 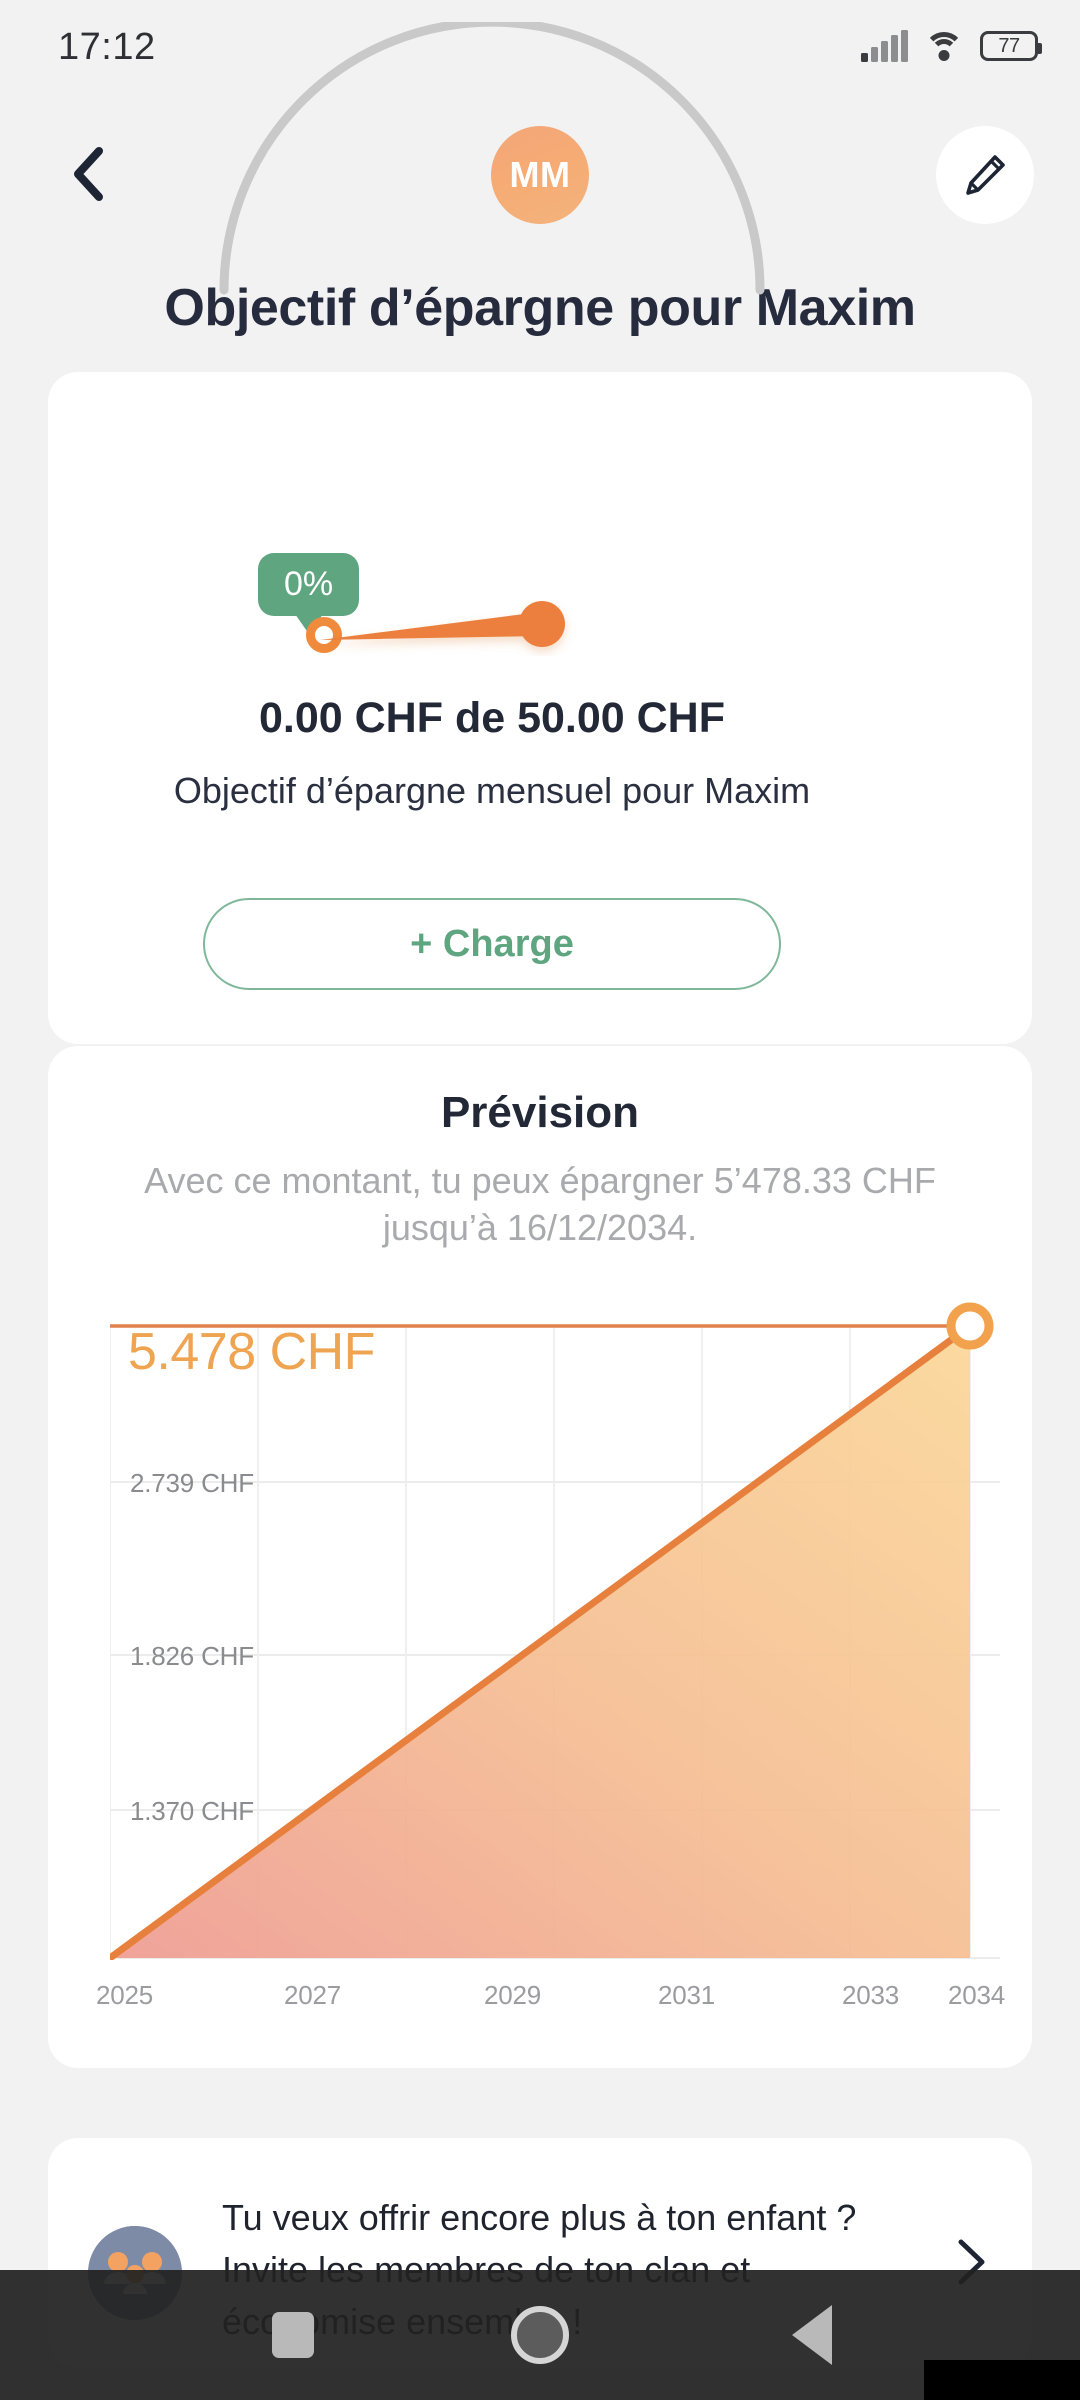 I want to click on avatar: MM, so click(x=540, y=175).